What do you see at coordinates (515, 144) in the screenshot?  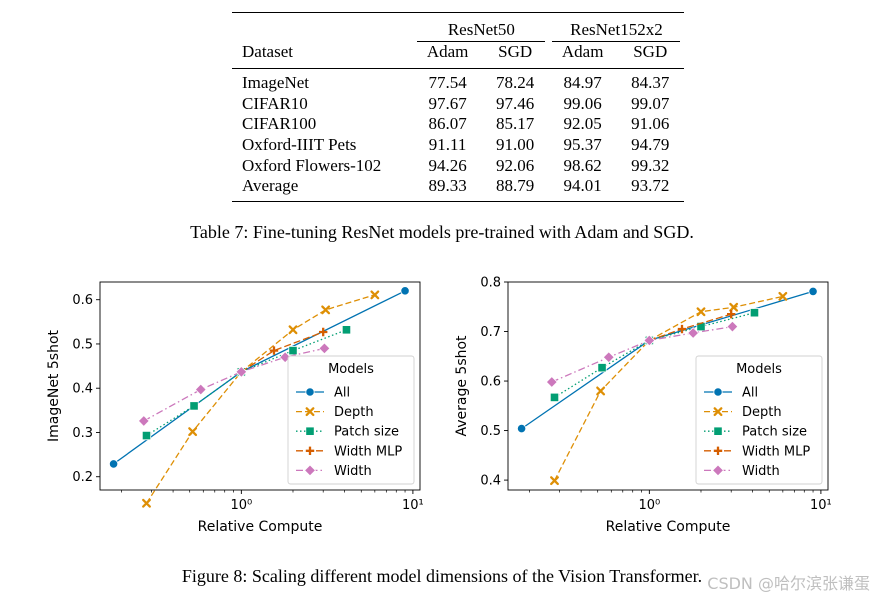 I see `value-cell: 91.00` at bounding box center [515, 144].